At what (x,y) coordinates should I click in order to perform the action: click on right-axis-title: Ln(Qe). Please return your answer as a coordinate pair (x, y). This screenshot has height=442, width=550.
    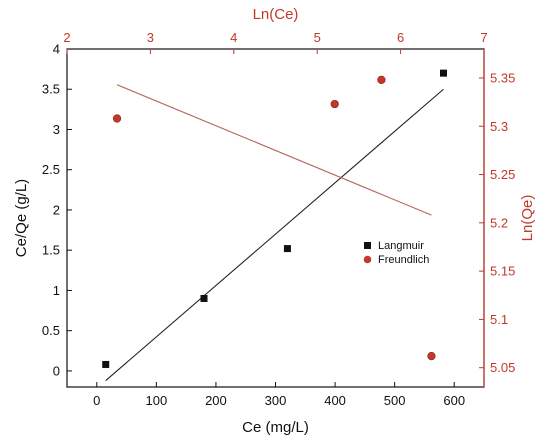
    Looking at the image, I should click on (527, 218).